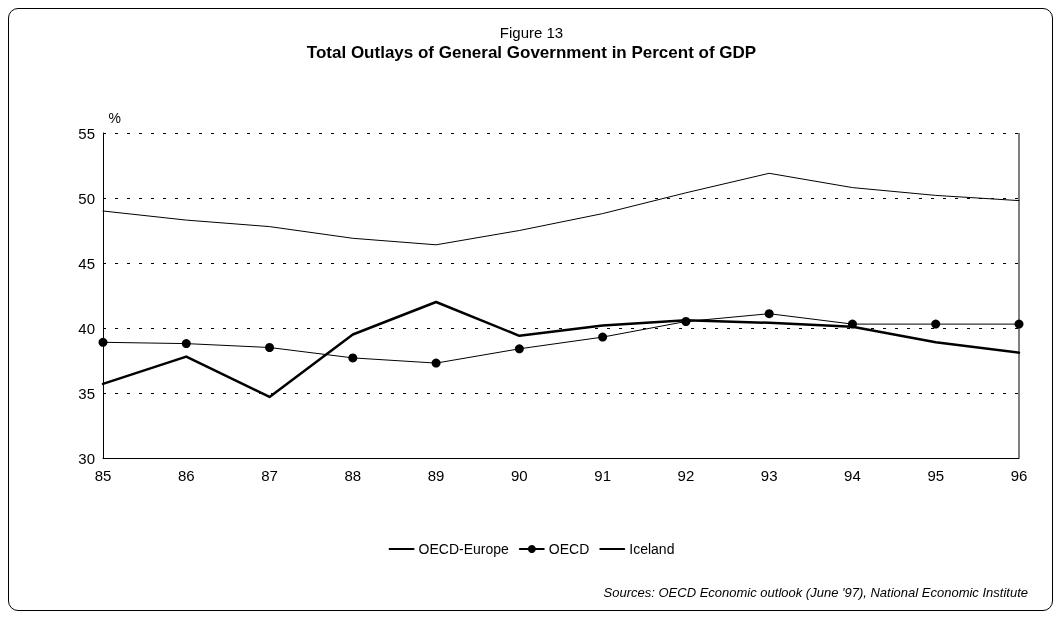  What do you see at coordinates (103, 475) in the screenshot?
I see `x-tick-label: 85` at bounding box center [103, 475].